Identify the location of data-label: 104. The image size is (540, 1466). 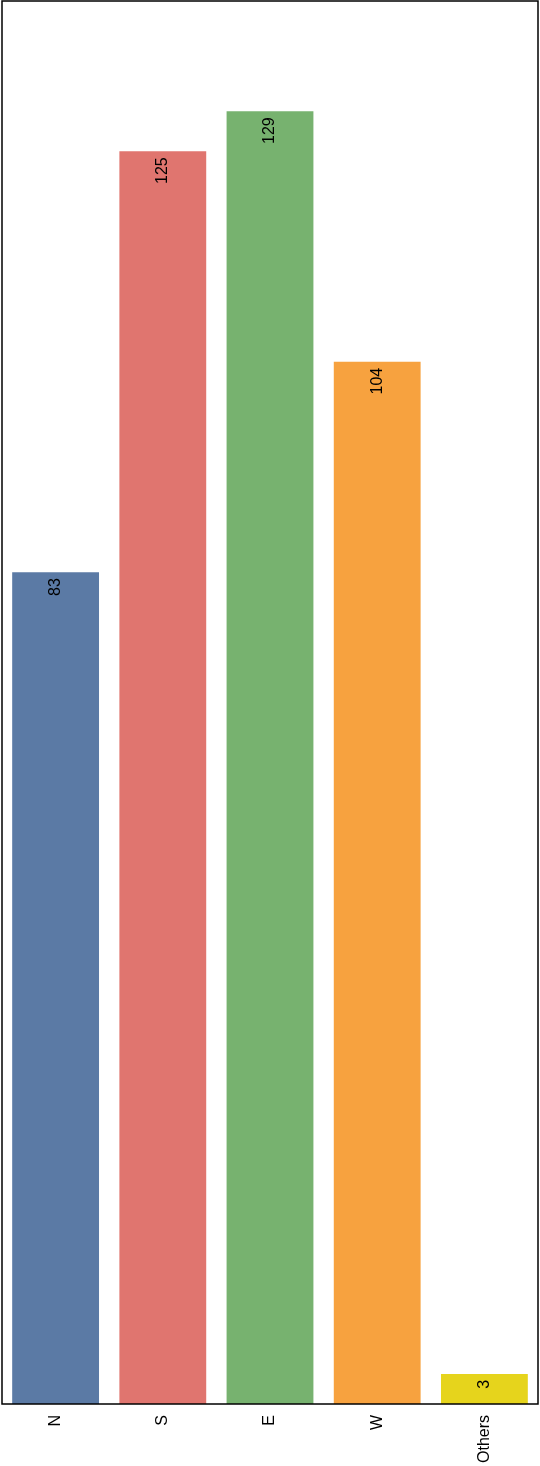
(376, 381).